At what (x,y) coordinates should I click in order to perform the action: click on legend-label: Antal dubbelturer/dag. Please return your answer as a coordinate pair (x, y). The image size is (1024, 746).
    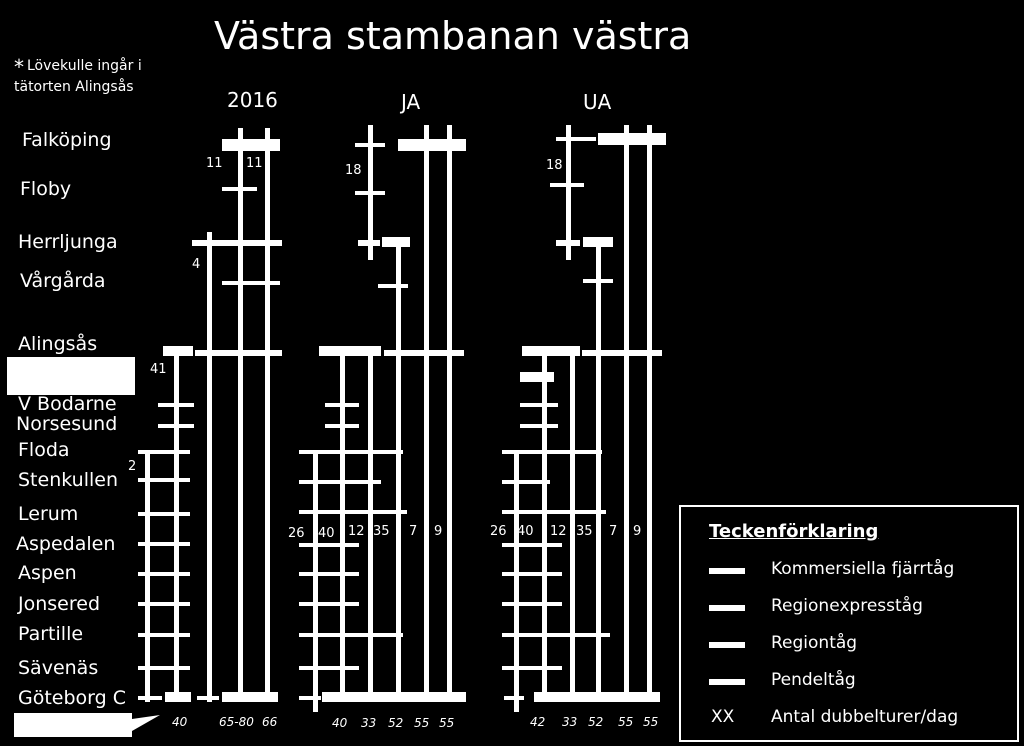
    Looking at the image, I should click on (865, 717).